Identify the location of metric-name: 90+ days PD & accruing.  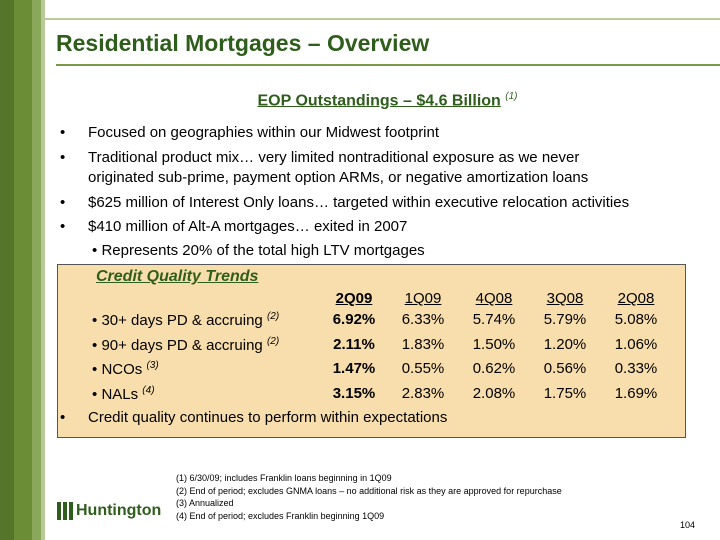
(182, 345).